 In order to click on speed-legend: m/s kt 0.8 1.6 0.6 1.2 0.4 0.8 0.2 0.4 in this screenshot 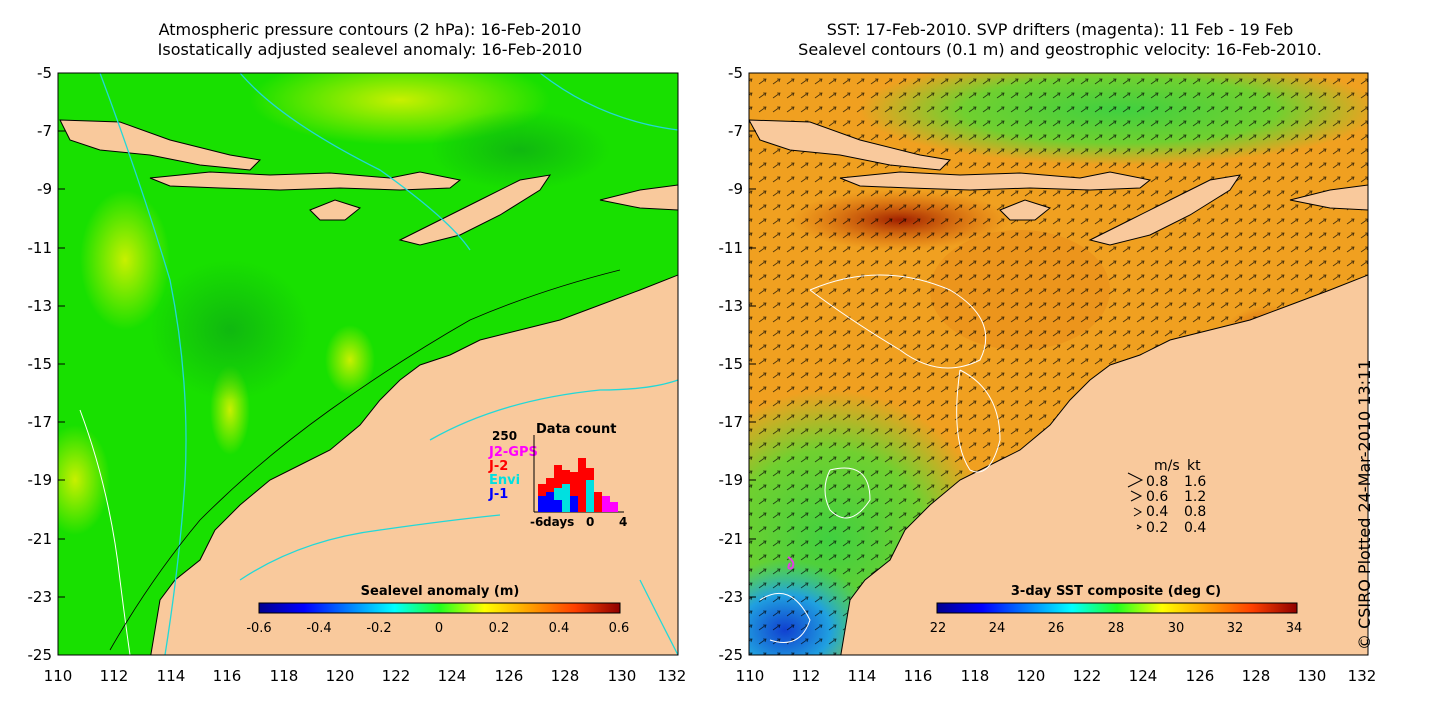, I will do `click(1166, 497)`.